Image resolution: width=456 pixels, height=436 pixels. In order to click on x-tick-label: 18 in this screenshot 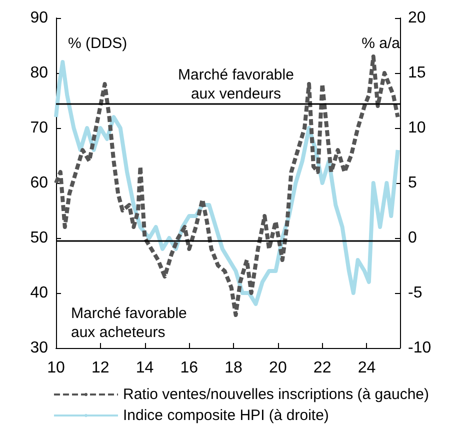, I will do `click(233, 368)`.